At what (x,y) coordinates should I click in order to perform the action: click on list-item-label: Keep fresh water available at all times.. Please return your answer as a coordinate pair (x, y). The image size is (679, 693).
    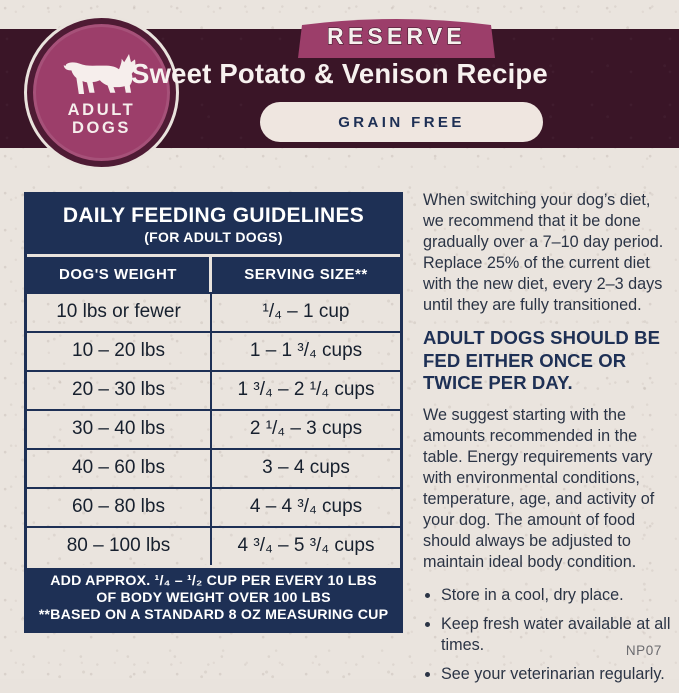
    Looking at the image, I should click on (556, 634).